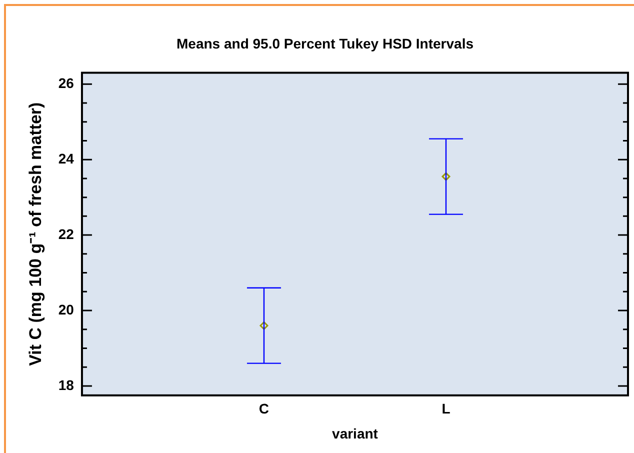  I want to click on y-tick-label: 20, so click(66, 309).